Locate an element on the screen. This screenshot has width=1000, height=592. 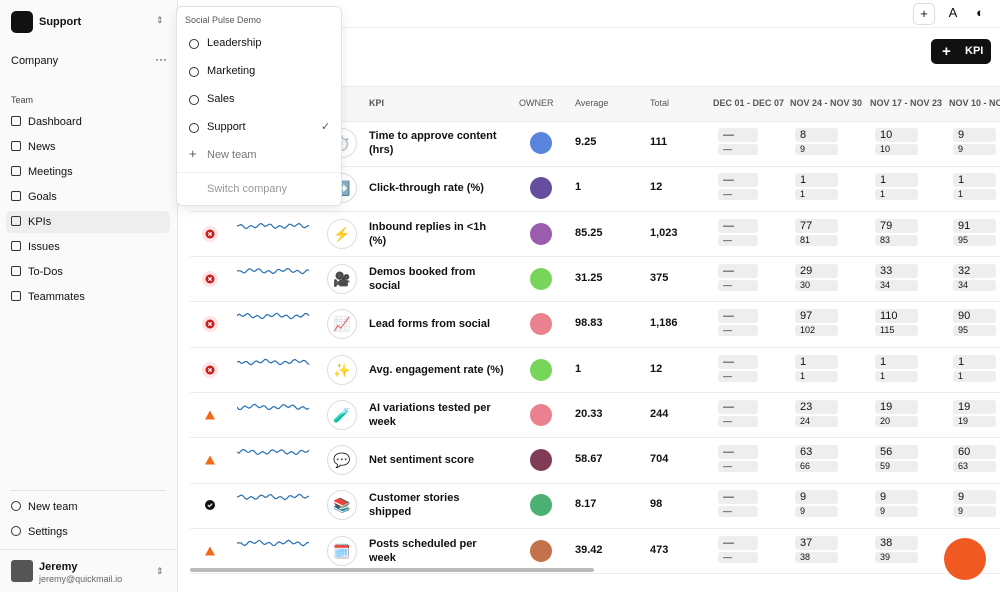
nav-item: Goals is located at coordinates (88, 197).